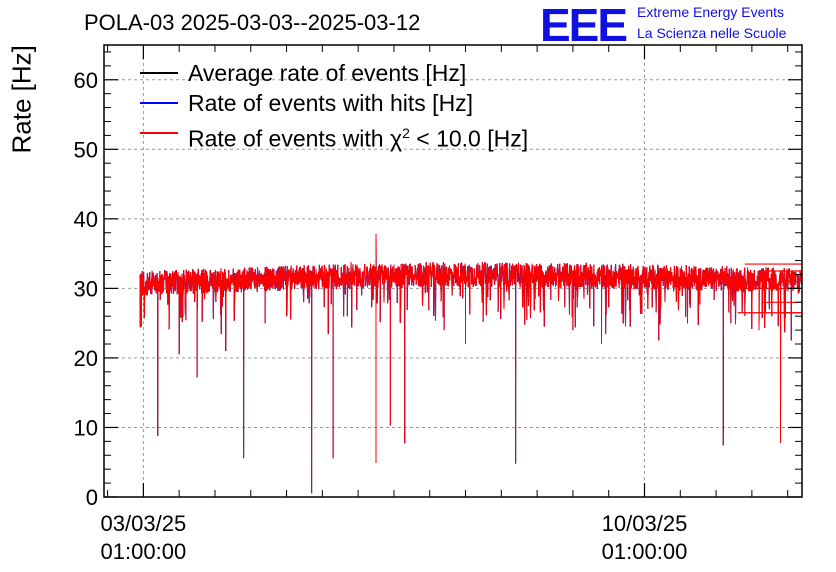  I want to click on legend-chi2-prefix: Rate of events with χ, so click(295, 138).